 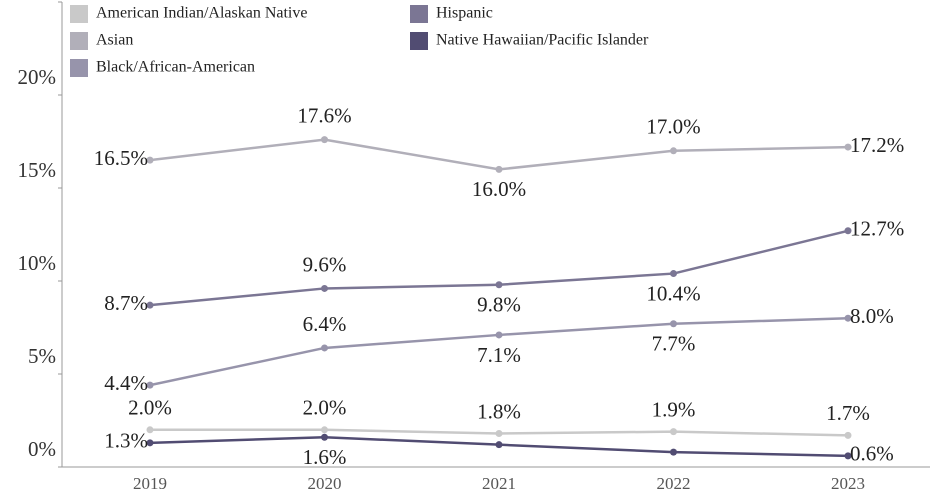 I want to click on data-label: 1.8%, so click(x=499, y=411).